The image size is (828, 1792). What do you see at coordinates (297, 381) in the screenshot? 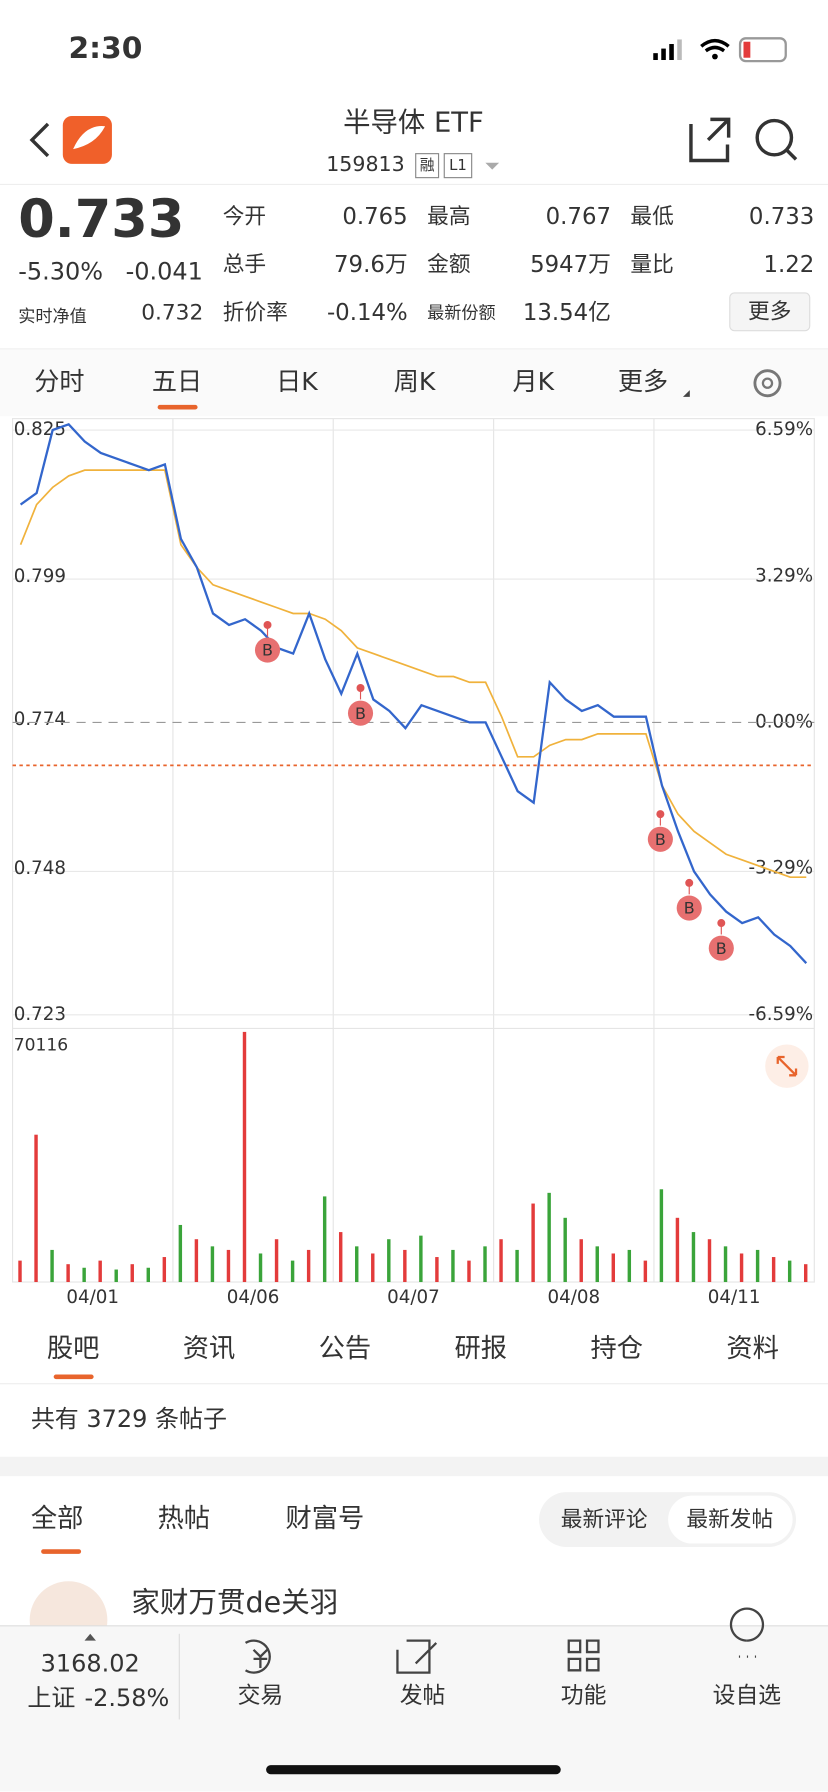
I see `tab: 日K` at bounding box center [297, 381].